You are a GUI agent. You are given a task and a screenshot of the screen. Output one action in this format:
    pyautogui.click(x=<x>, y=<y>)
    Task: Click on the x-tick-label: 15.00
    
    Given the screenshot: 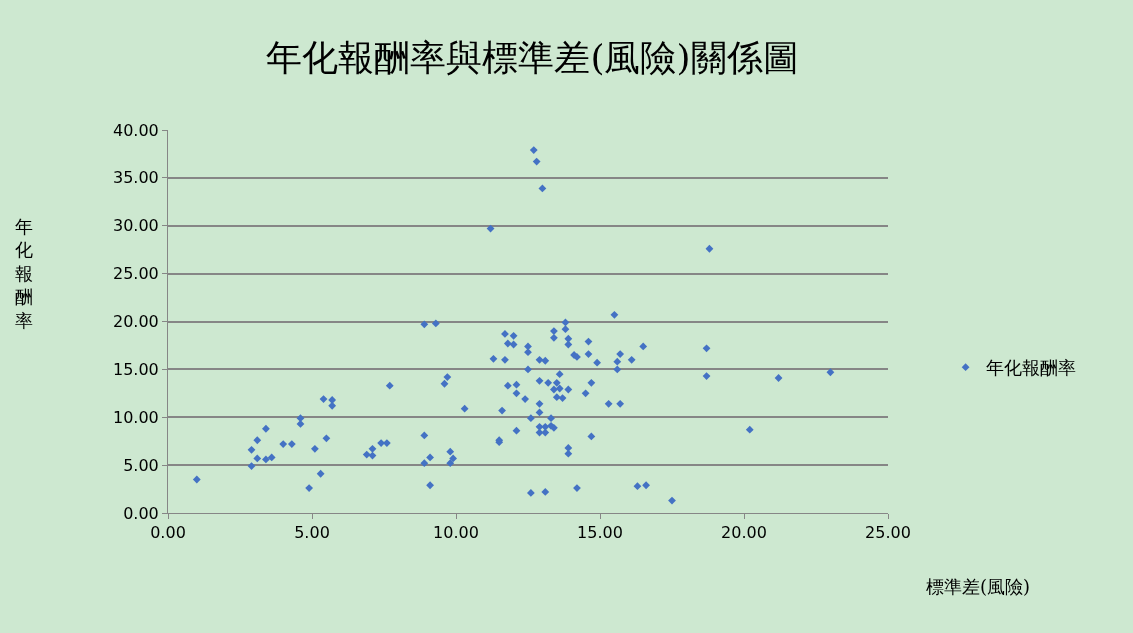 What is the action you would take?
    pyautogui.click(x=600, y=533)
    